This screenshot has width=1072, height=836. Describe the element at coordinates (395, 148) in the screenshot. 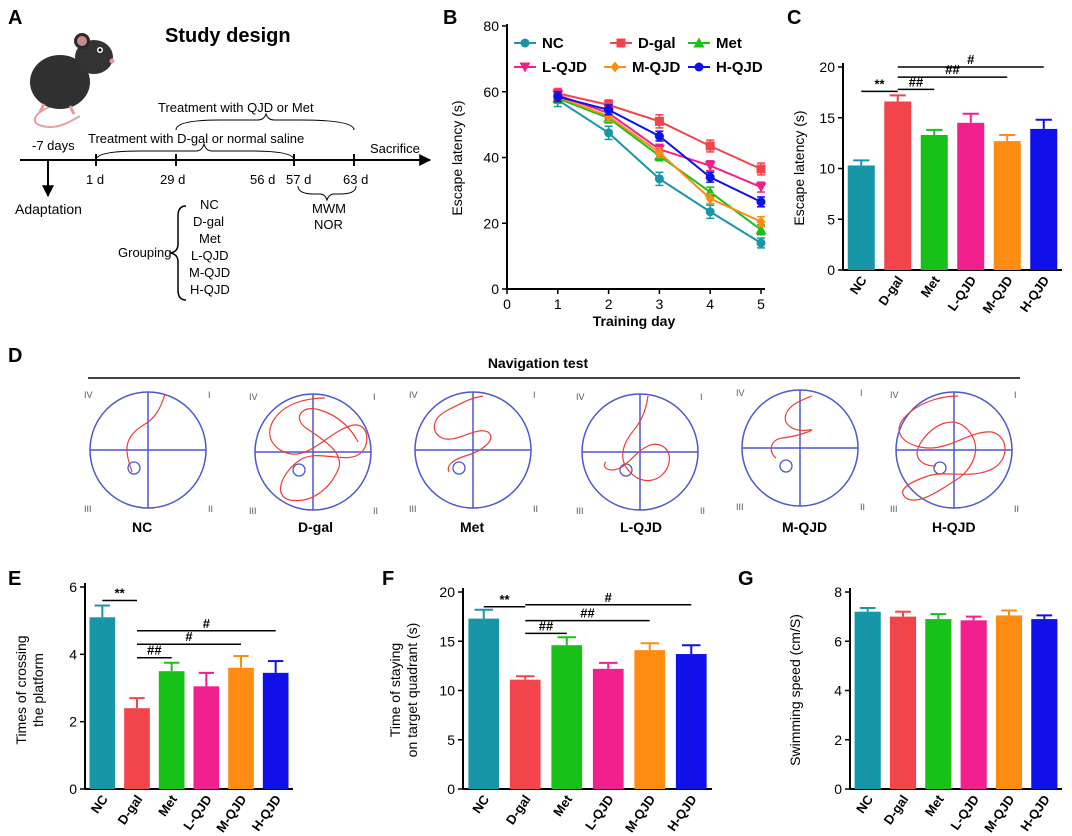

I see `sacrifice-label: Sacrifice` at that location.